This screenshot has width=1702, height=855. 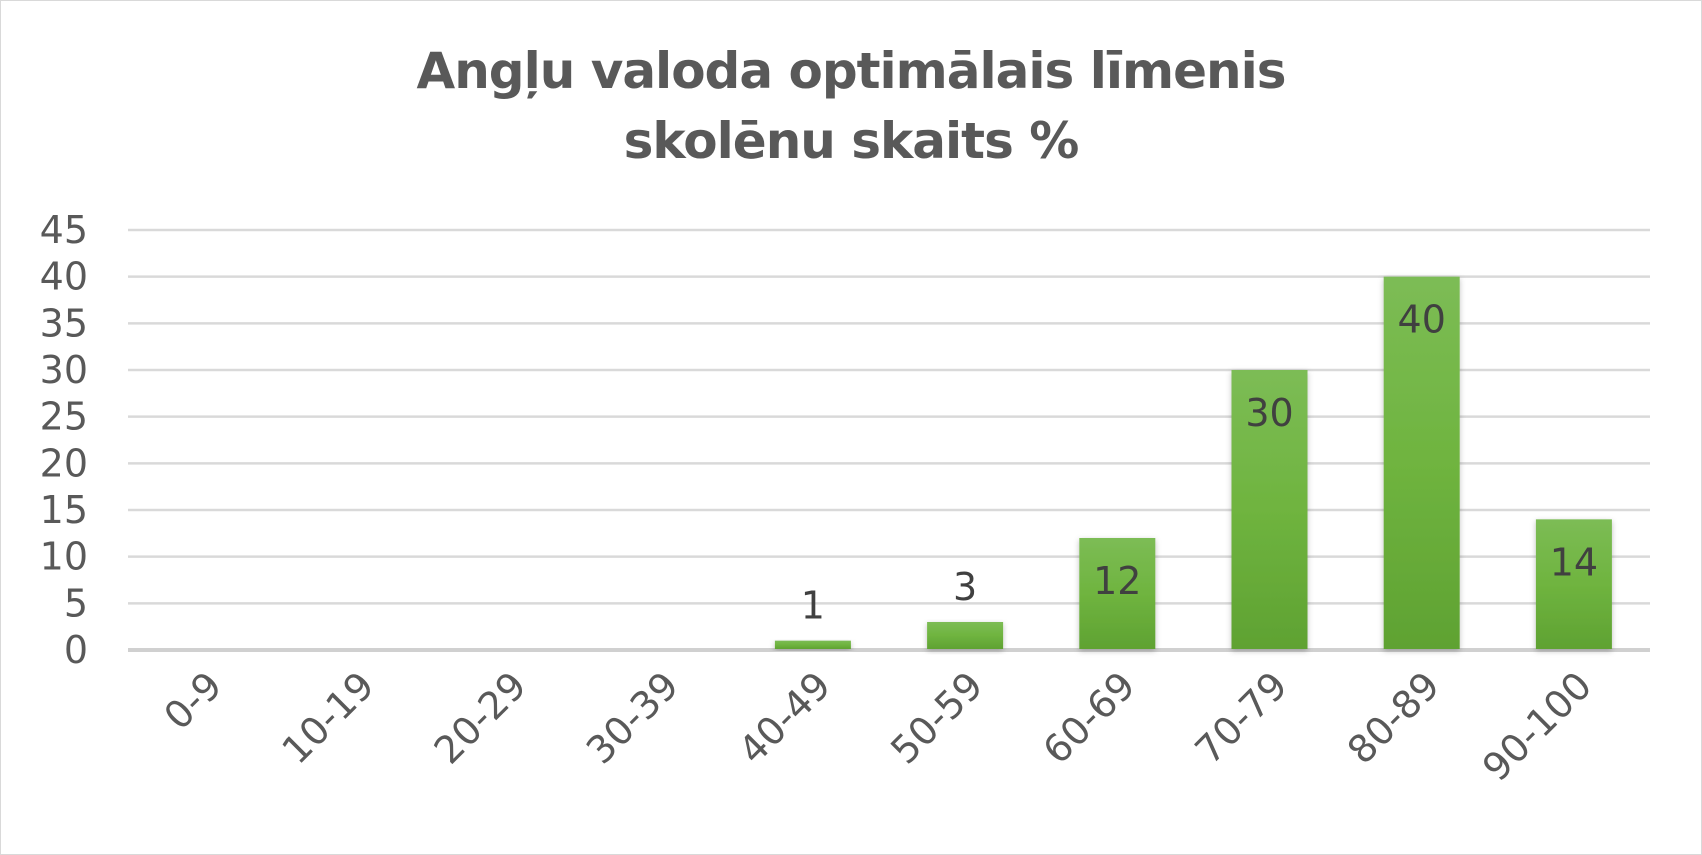 What do you see at coordinates (1117, 581) in the screenshot?
I see `data-label: 12` at bounding box center [1117, 581].